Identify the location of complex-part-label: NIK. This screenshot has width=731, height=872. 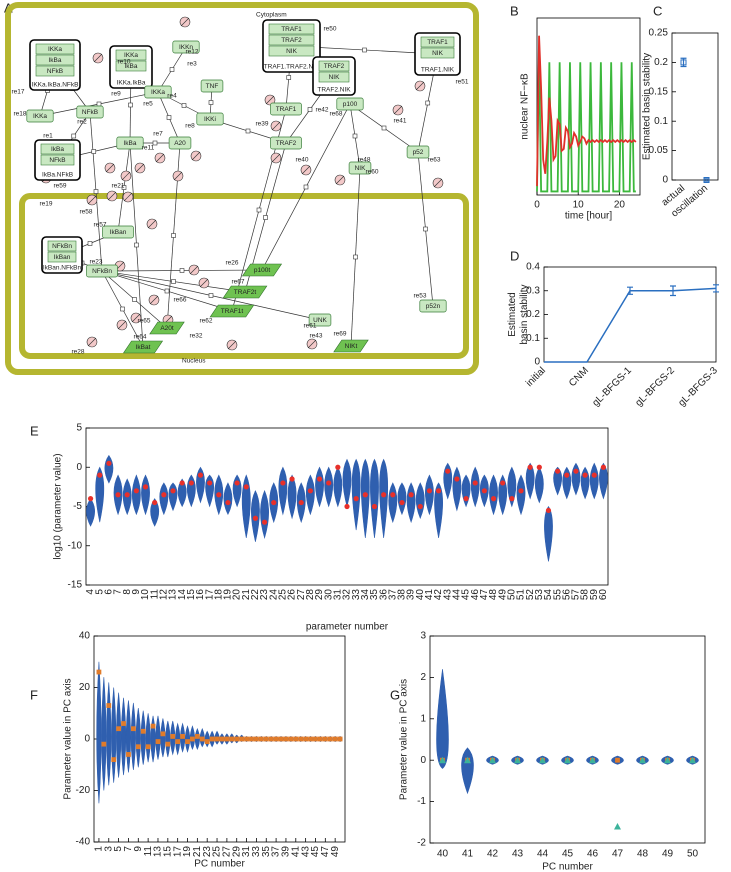
(335, 77).